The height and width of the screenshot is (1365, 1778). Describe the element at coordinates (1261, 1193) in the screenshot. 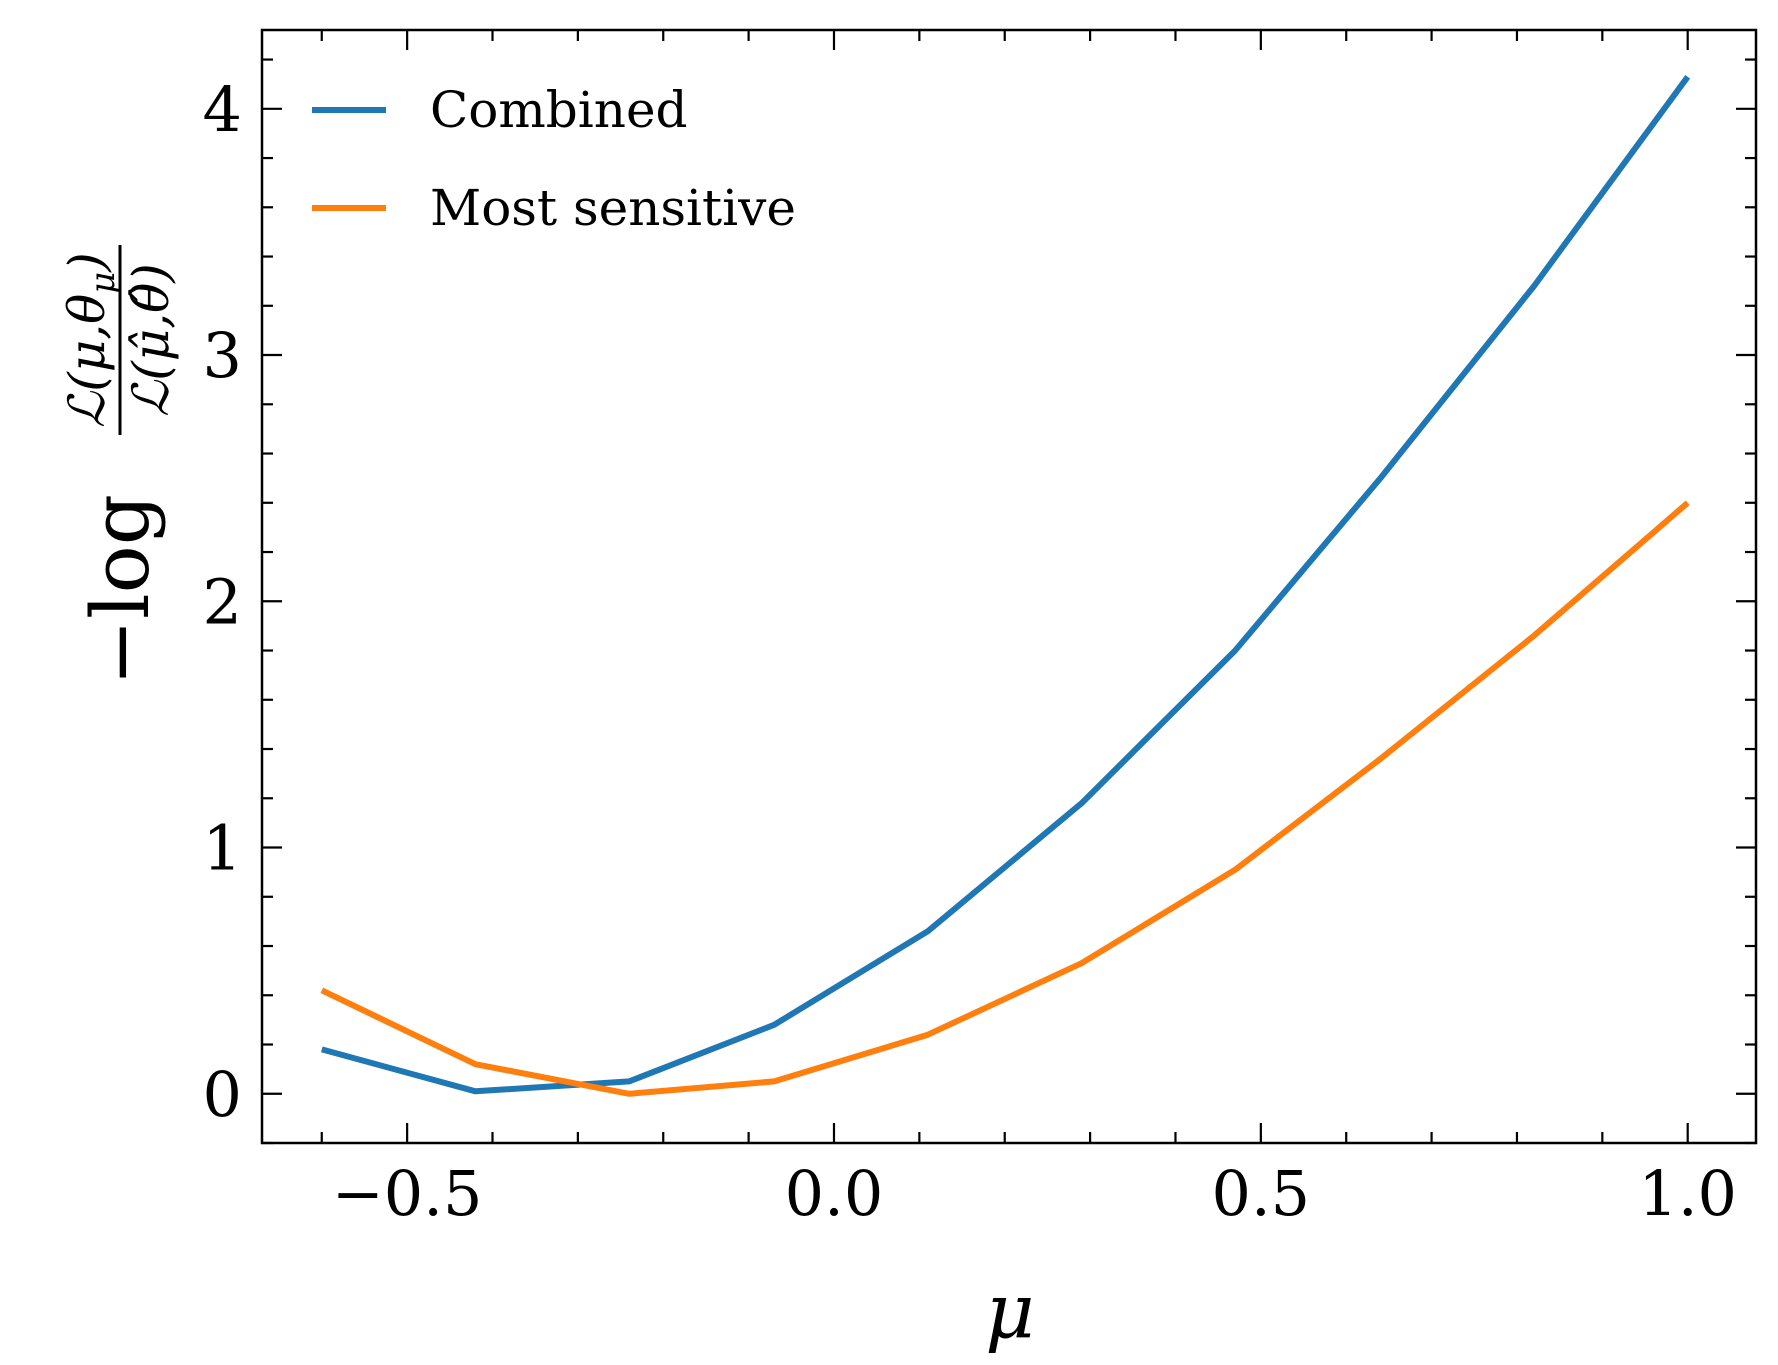

I see `x-tick-label: 0.5` at that location.